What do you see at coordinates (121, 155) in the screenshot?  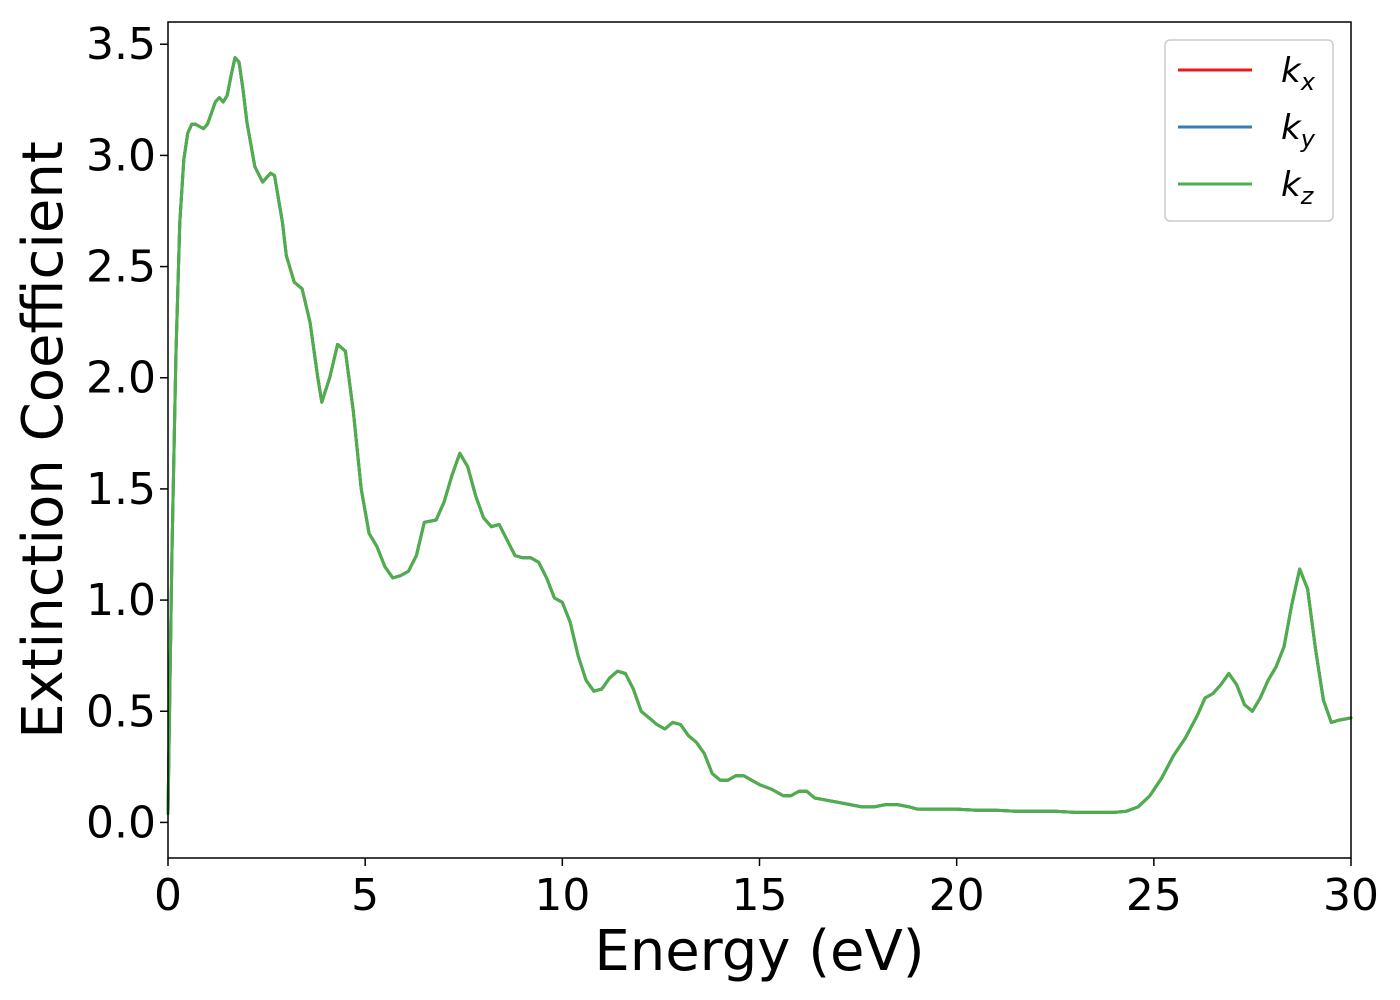 I see `y-tick-label: 3.0` at bounding box center [121, 155].